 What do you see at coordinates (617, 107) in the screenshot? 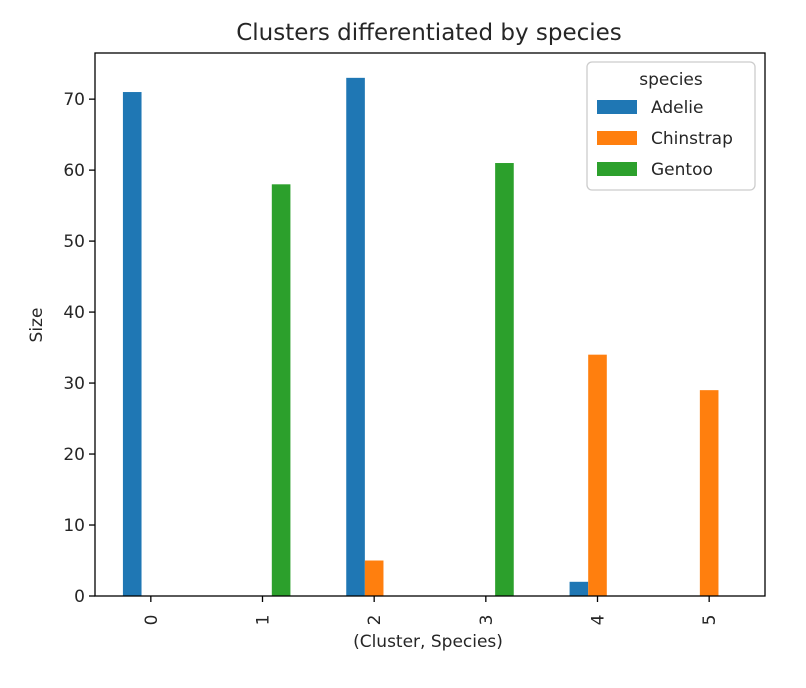
I see `legend-swatch-adelie` at bounding box center [617, 107].